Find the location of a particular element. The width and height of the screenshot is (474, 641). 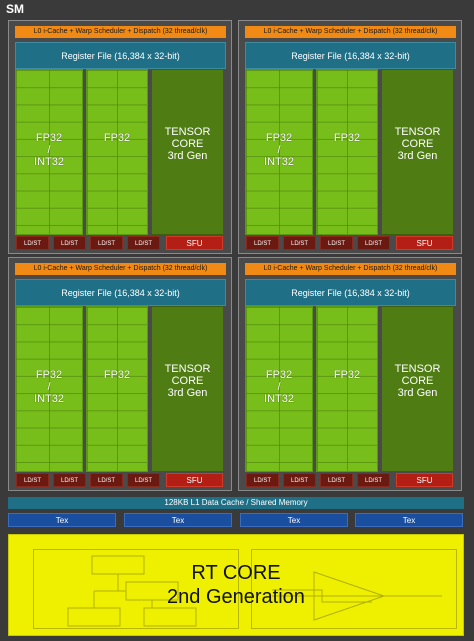

bvh-traversal-box is located at coordinates (136, 589).